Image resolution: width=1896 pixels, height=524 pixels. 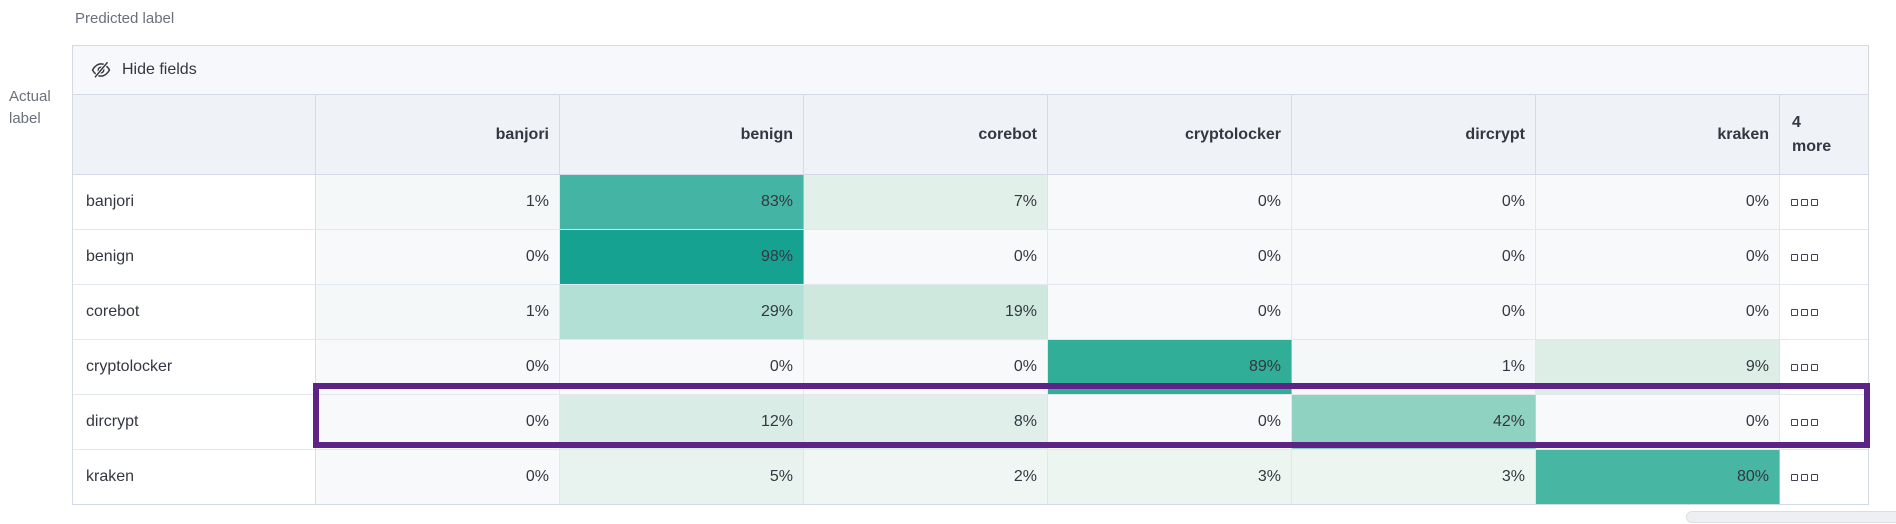 I want to click on hide-fields-label: Hide fields, so click(x=159, y=69).